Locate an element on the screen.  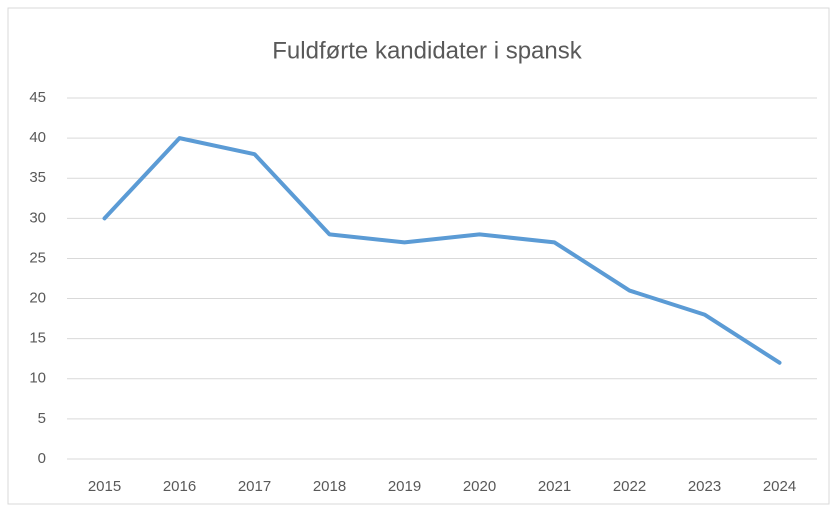
y-tick-label: 0 is located at coordinates (42, 458).